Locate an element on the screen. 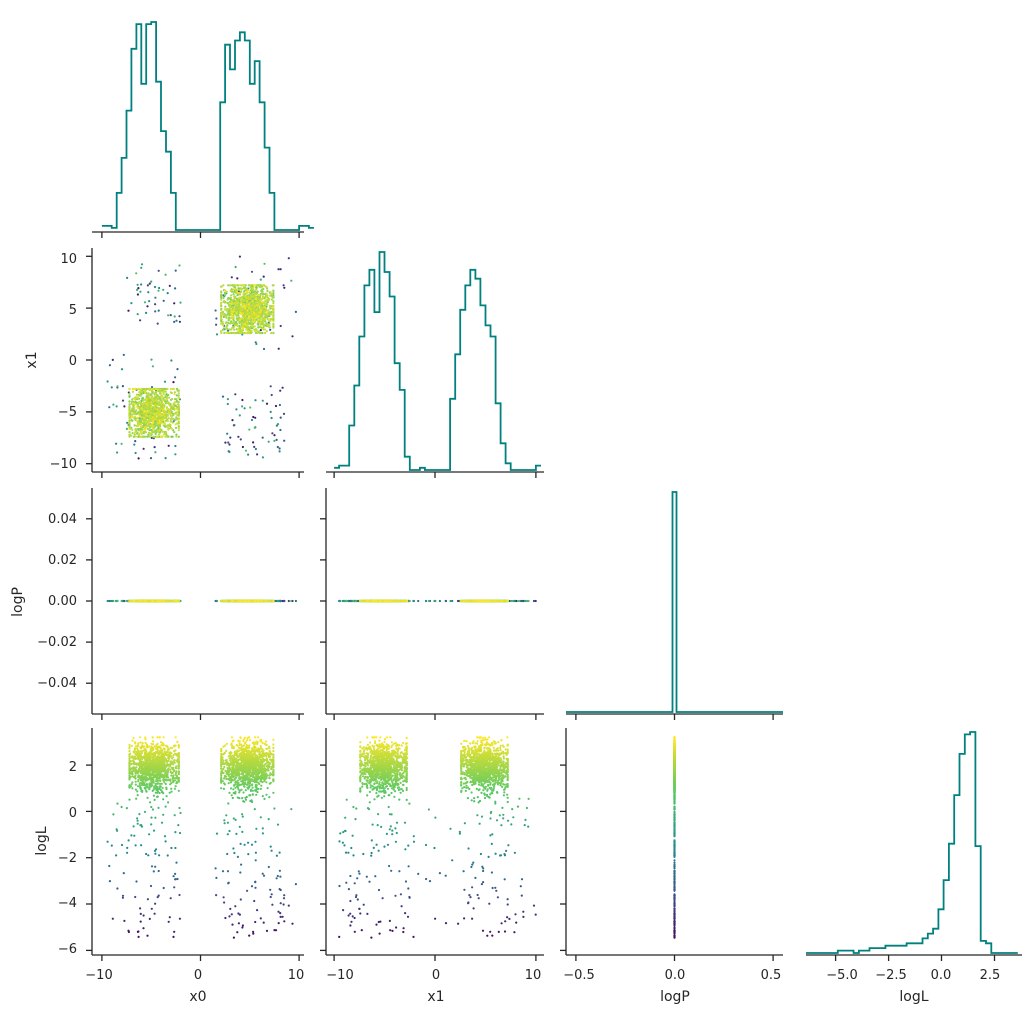 The height and width of the screenshot is (1013, 1030). panel-x1-vs-x0-xticks is located at coordinates (200, 475).